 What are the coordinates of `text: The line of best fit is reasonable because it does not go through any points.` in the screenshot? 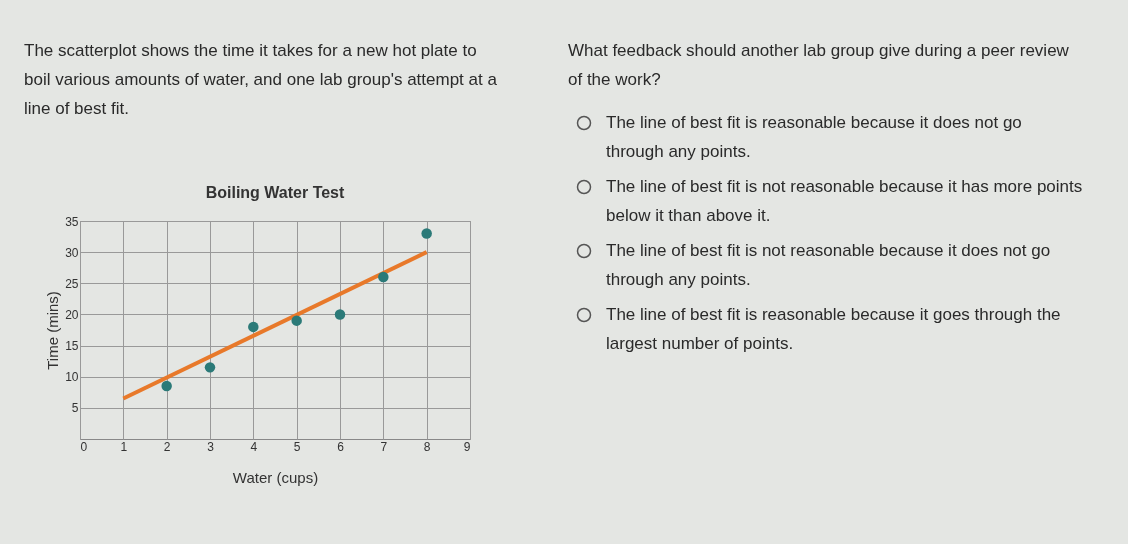 It's located at (814, 137).